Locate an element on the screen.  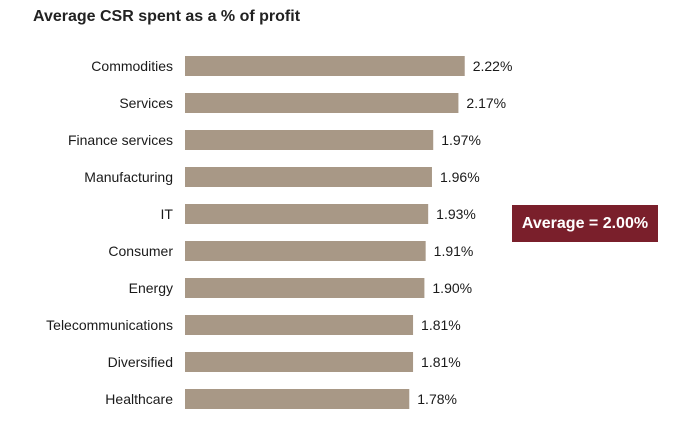
value-label: 1.78% is located at coordinates (437, 399).